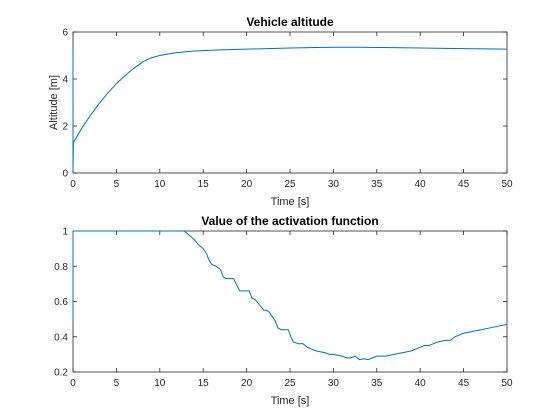 The width and height of the screenshot is (560, 420). What do you see at coordinates (65, 232) in the screenshot?
I see `activation-y-tick-label: 1` at bounding box center [65, 232].